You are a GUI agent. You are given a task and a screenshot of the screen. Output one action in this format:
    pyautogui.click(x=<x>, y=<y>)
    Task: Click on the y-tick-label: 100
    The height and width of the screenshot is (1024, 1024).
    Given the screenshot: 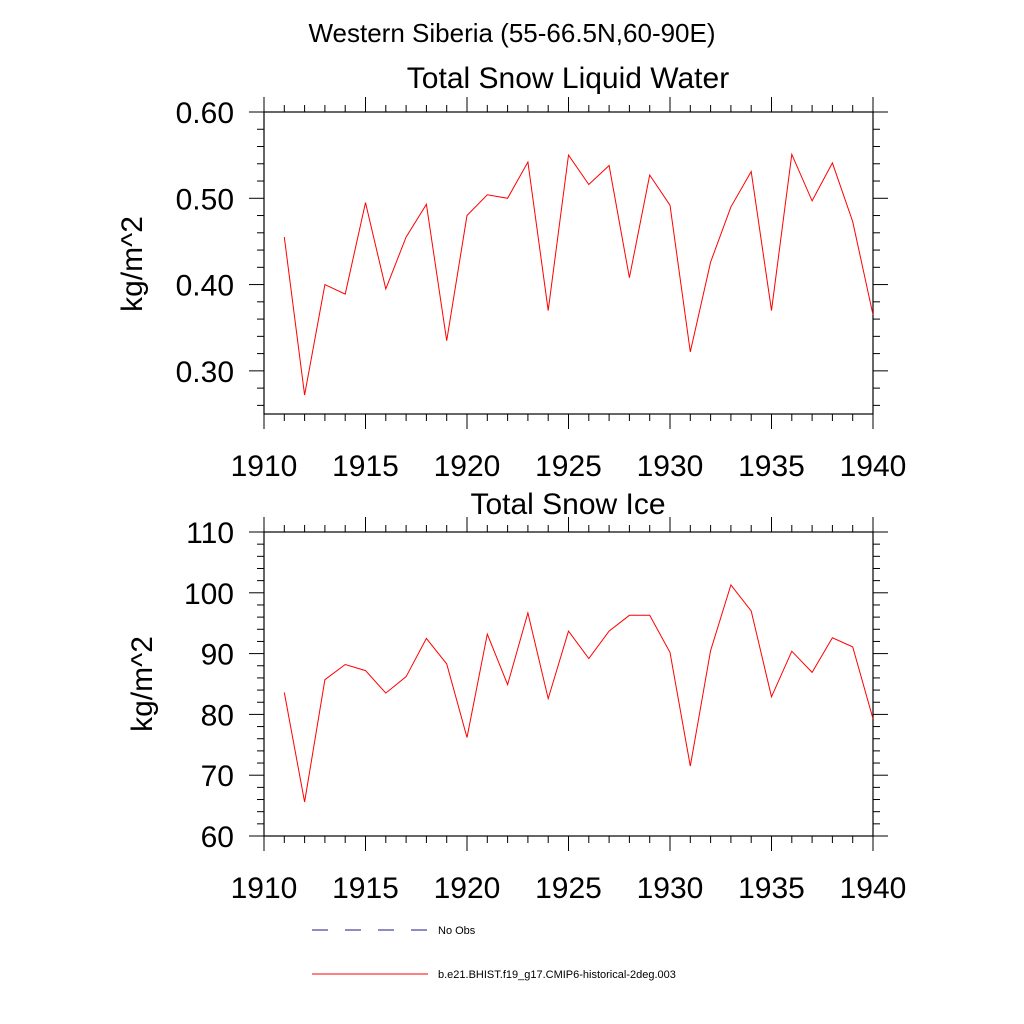 What is the action you would take?
    pyautogui.click(x=209, y=594)
    